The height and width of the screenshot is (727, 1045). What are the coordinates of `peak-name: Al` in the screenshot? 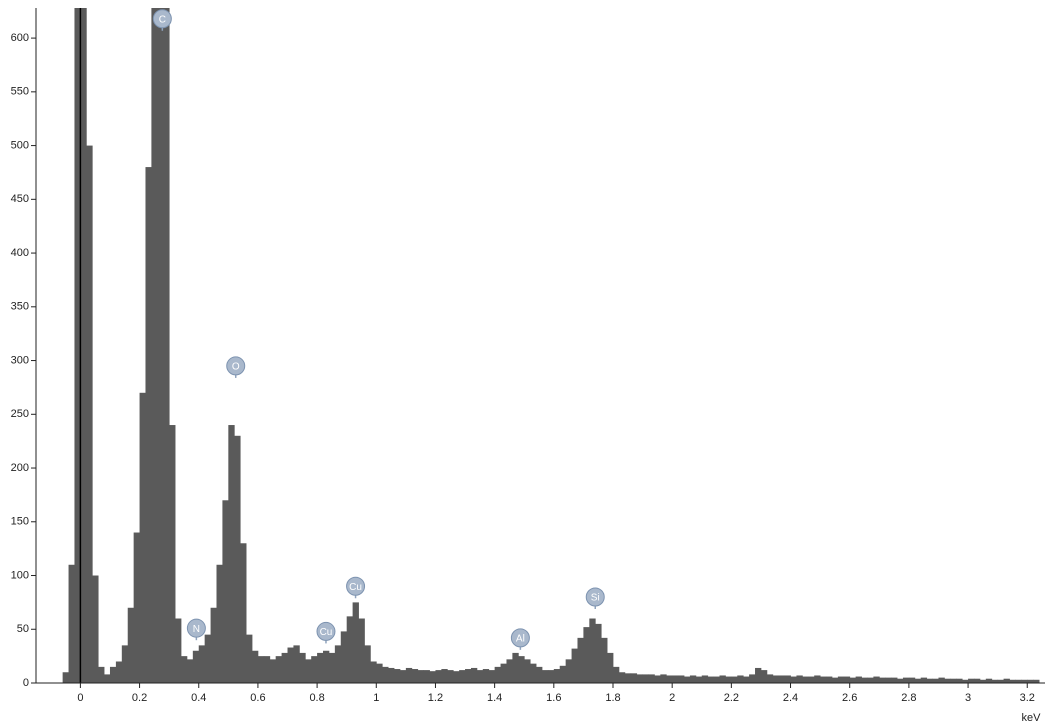 It's located at (520, 638).